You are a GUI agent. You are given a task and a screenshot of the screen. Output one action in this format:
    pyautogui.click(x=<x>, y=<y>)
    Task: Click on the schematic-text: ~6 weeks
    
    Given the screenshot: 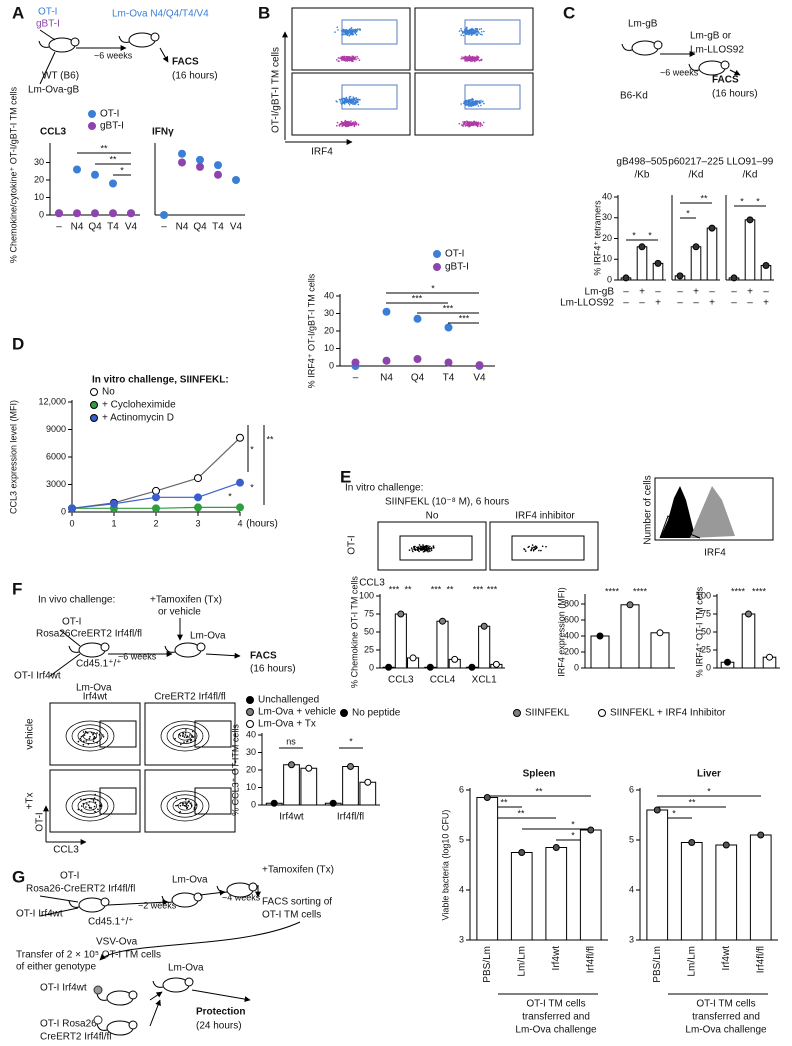 What is the action you would take?
    pyautogui.click(x=137, y=656)
    